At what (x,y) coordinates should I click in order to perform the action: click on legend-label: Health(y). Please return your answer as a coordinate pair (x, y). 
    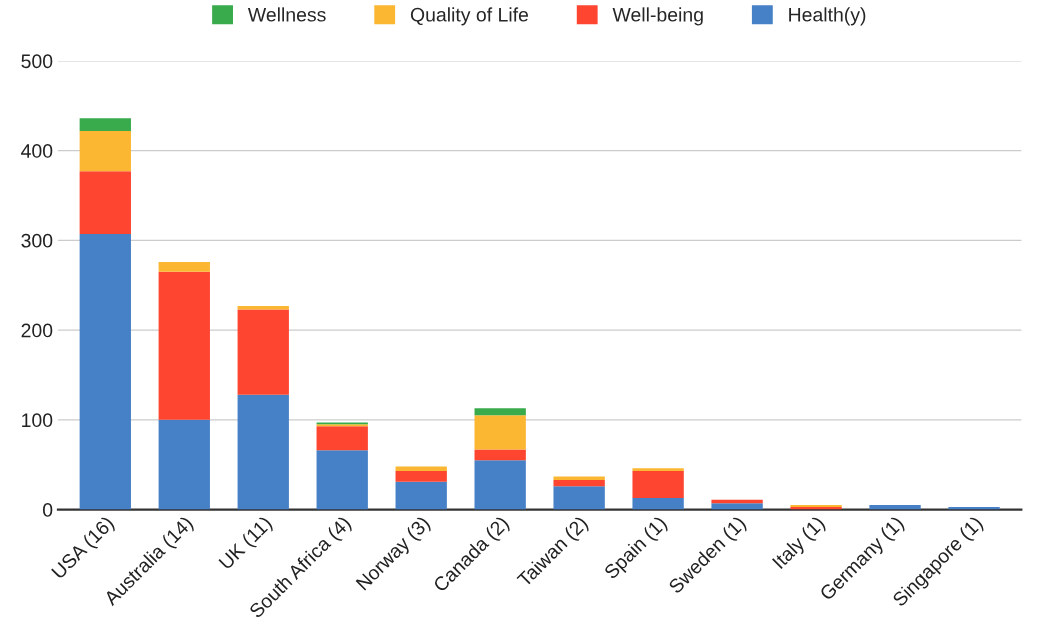
    Looking at the image, I should click on (827, 16).